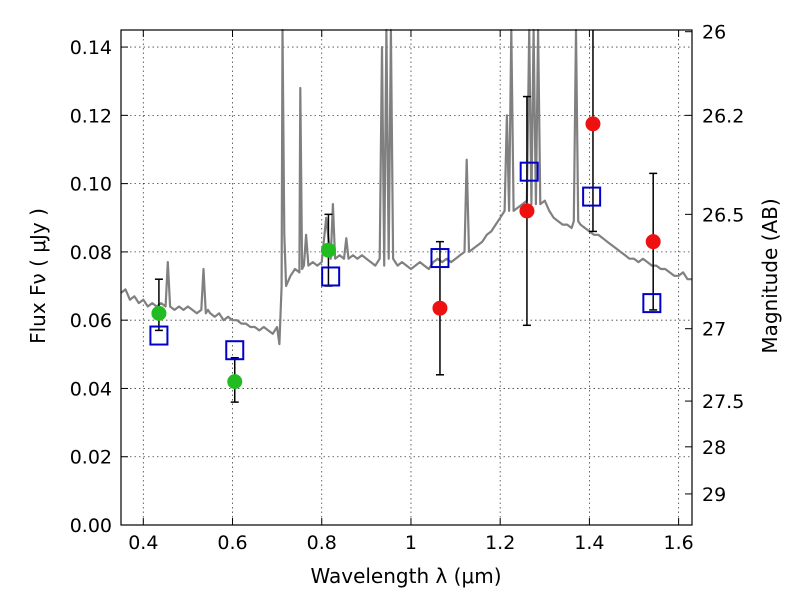  I want to click on y-tick-label: 0.10, so click(91, 185).